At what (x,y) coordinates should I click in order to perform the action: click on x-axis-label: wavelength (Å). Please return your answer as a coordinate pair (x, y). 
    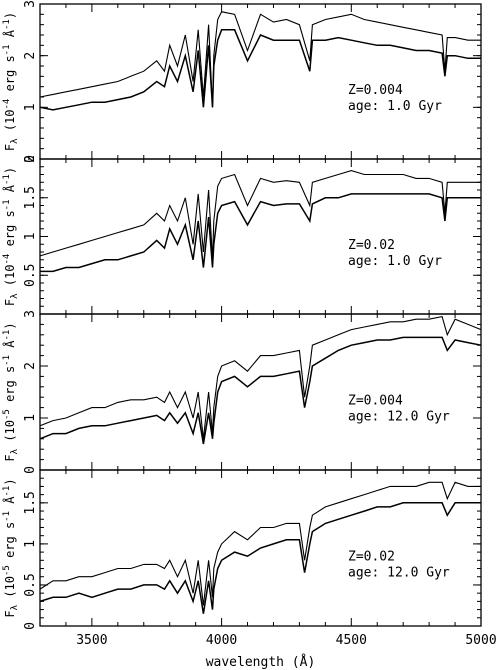
    Looking at the image, I should click on (261, 662).